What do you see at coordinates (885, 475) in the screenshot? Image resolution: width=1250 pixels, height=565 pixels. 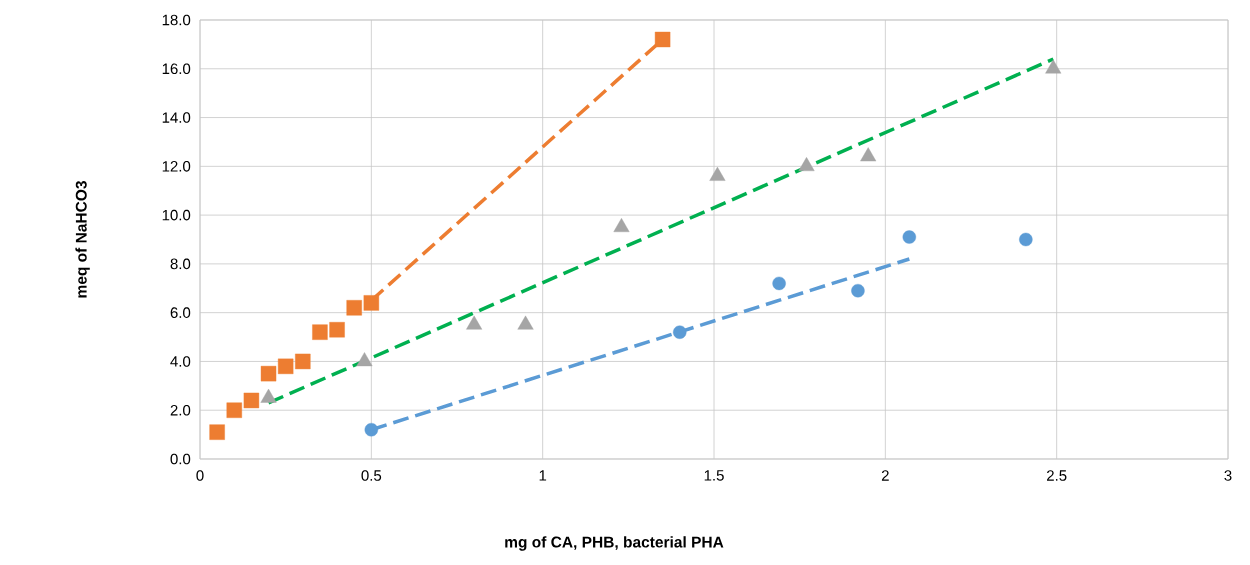 I see `x-tick-label: 2` at bounding box center [885, 475].